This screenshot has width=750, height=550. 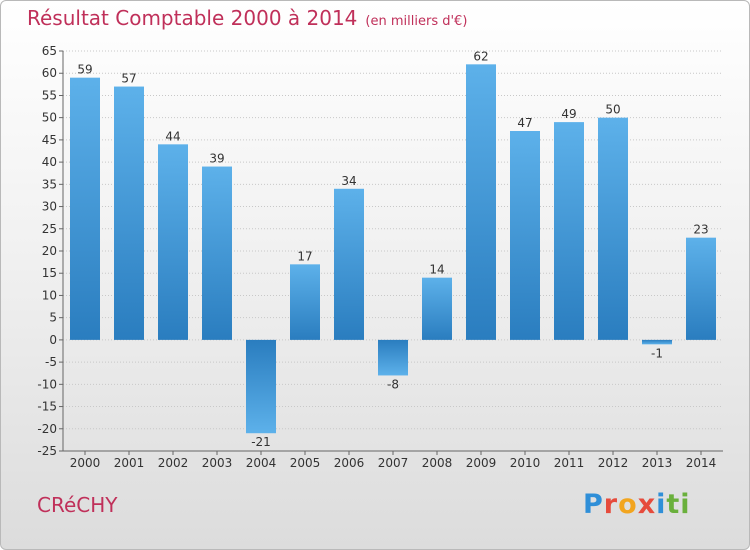 I want to click on x-tick-label: 2005, so click(x=305, y=463).